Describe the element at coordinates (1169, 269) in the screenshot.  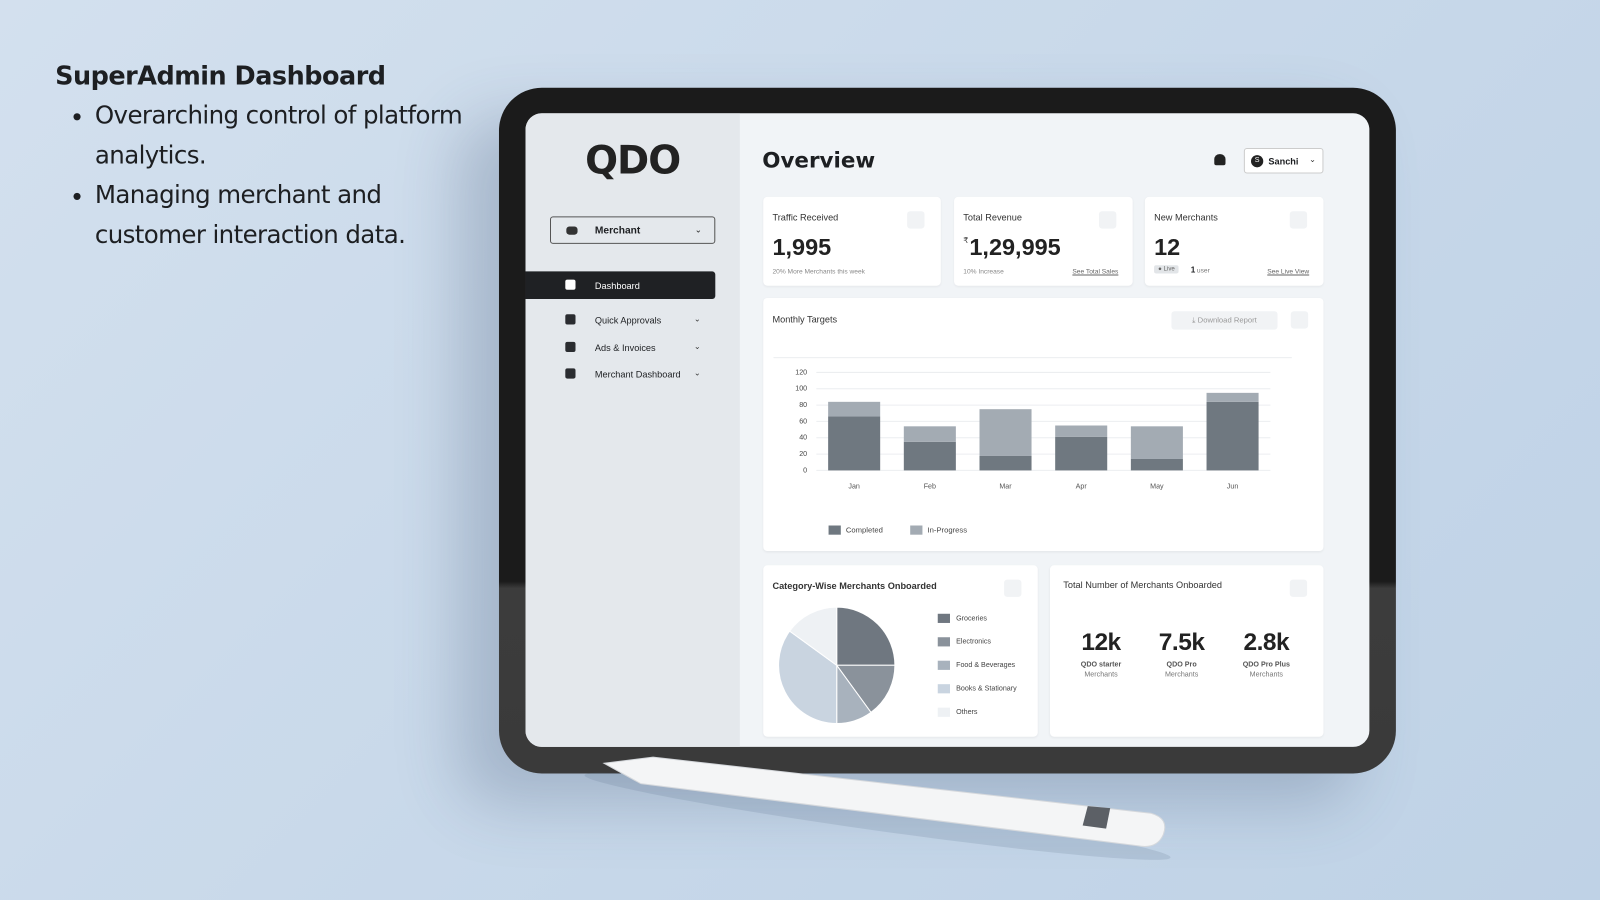
I see `badge-label: Live` at that location.